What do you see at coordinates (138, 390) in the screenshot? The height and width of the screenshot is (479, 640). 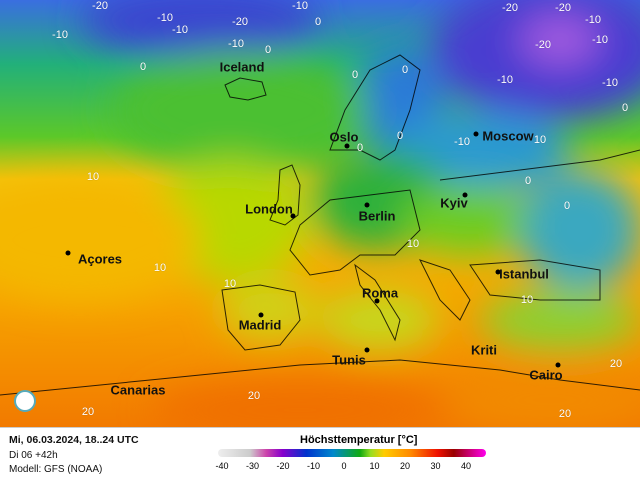 I see `city-label: Canarias` at bounding box center [138, 390].